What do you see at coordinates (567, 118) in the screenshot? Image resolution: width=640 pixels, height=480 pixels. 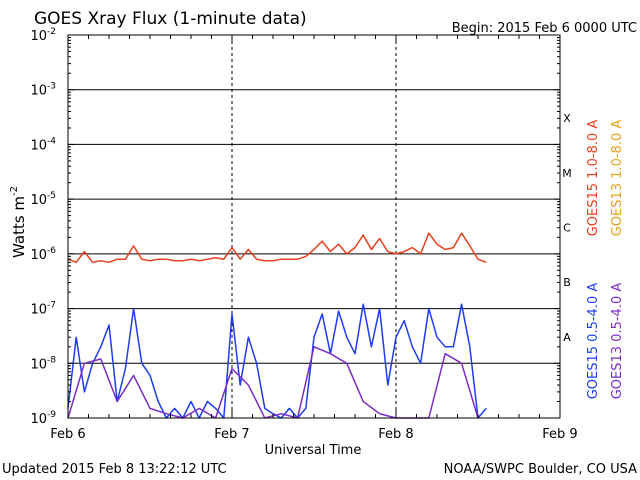 I see `flare-class-label: X` at bounding box center [567, 118].